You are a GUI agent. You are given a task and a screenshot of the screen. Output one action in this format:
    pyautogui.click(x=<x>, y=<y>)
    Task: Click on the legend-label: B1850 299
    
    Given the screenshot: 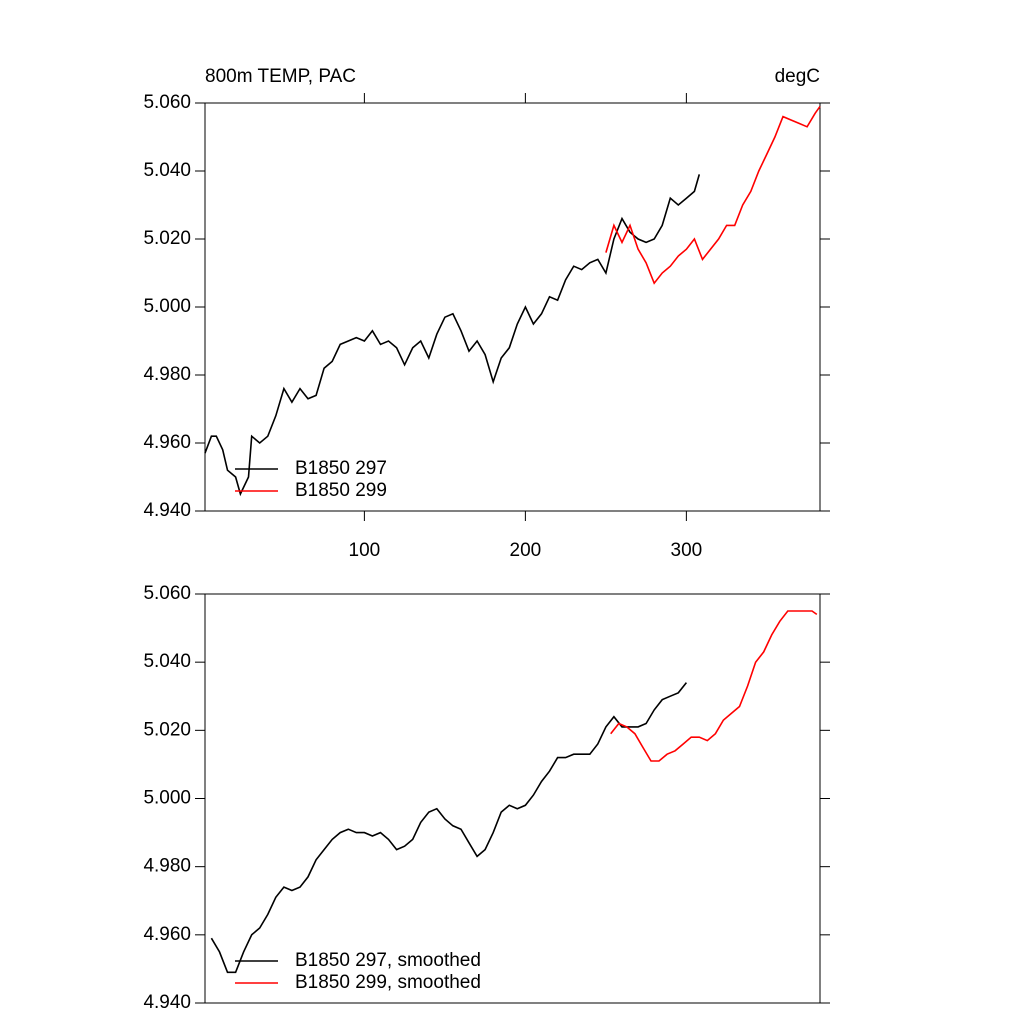 What is the action you would take?
    pyautogui.click(x=341, y=490)
    